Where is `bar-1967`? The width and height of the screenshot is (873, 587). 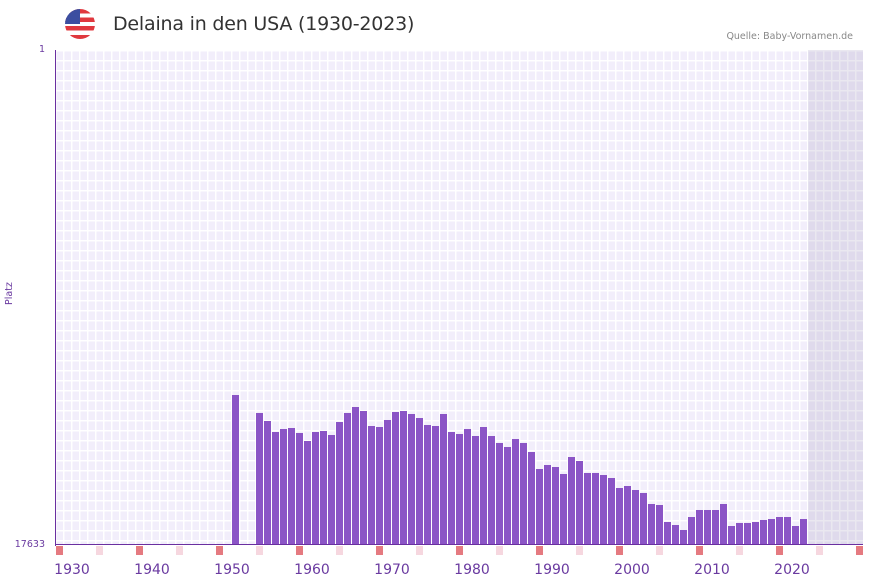 bar-1967 is located at coordinates (371, 485).